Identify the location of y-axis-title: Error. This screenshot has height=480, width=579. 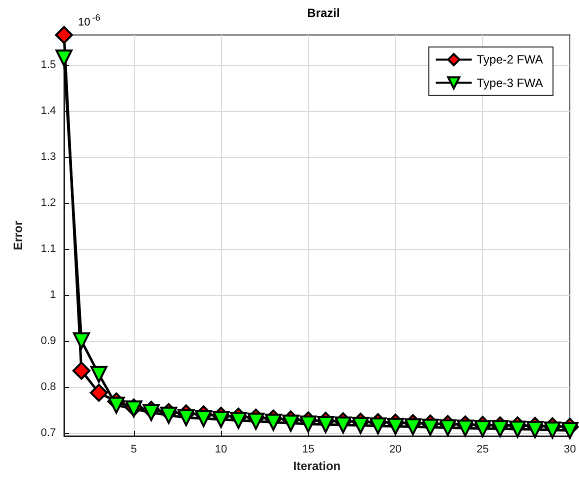
(18, 235).